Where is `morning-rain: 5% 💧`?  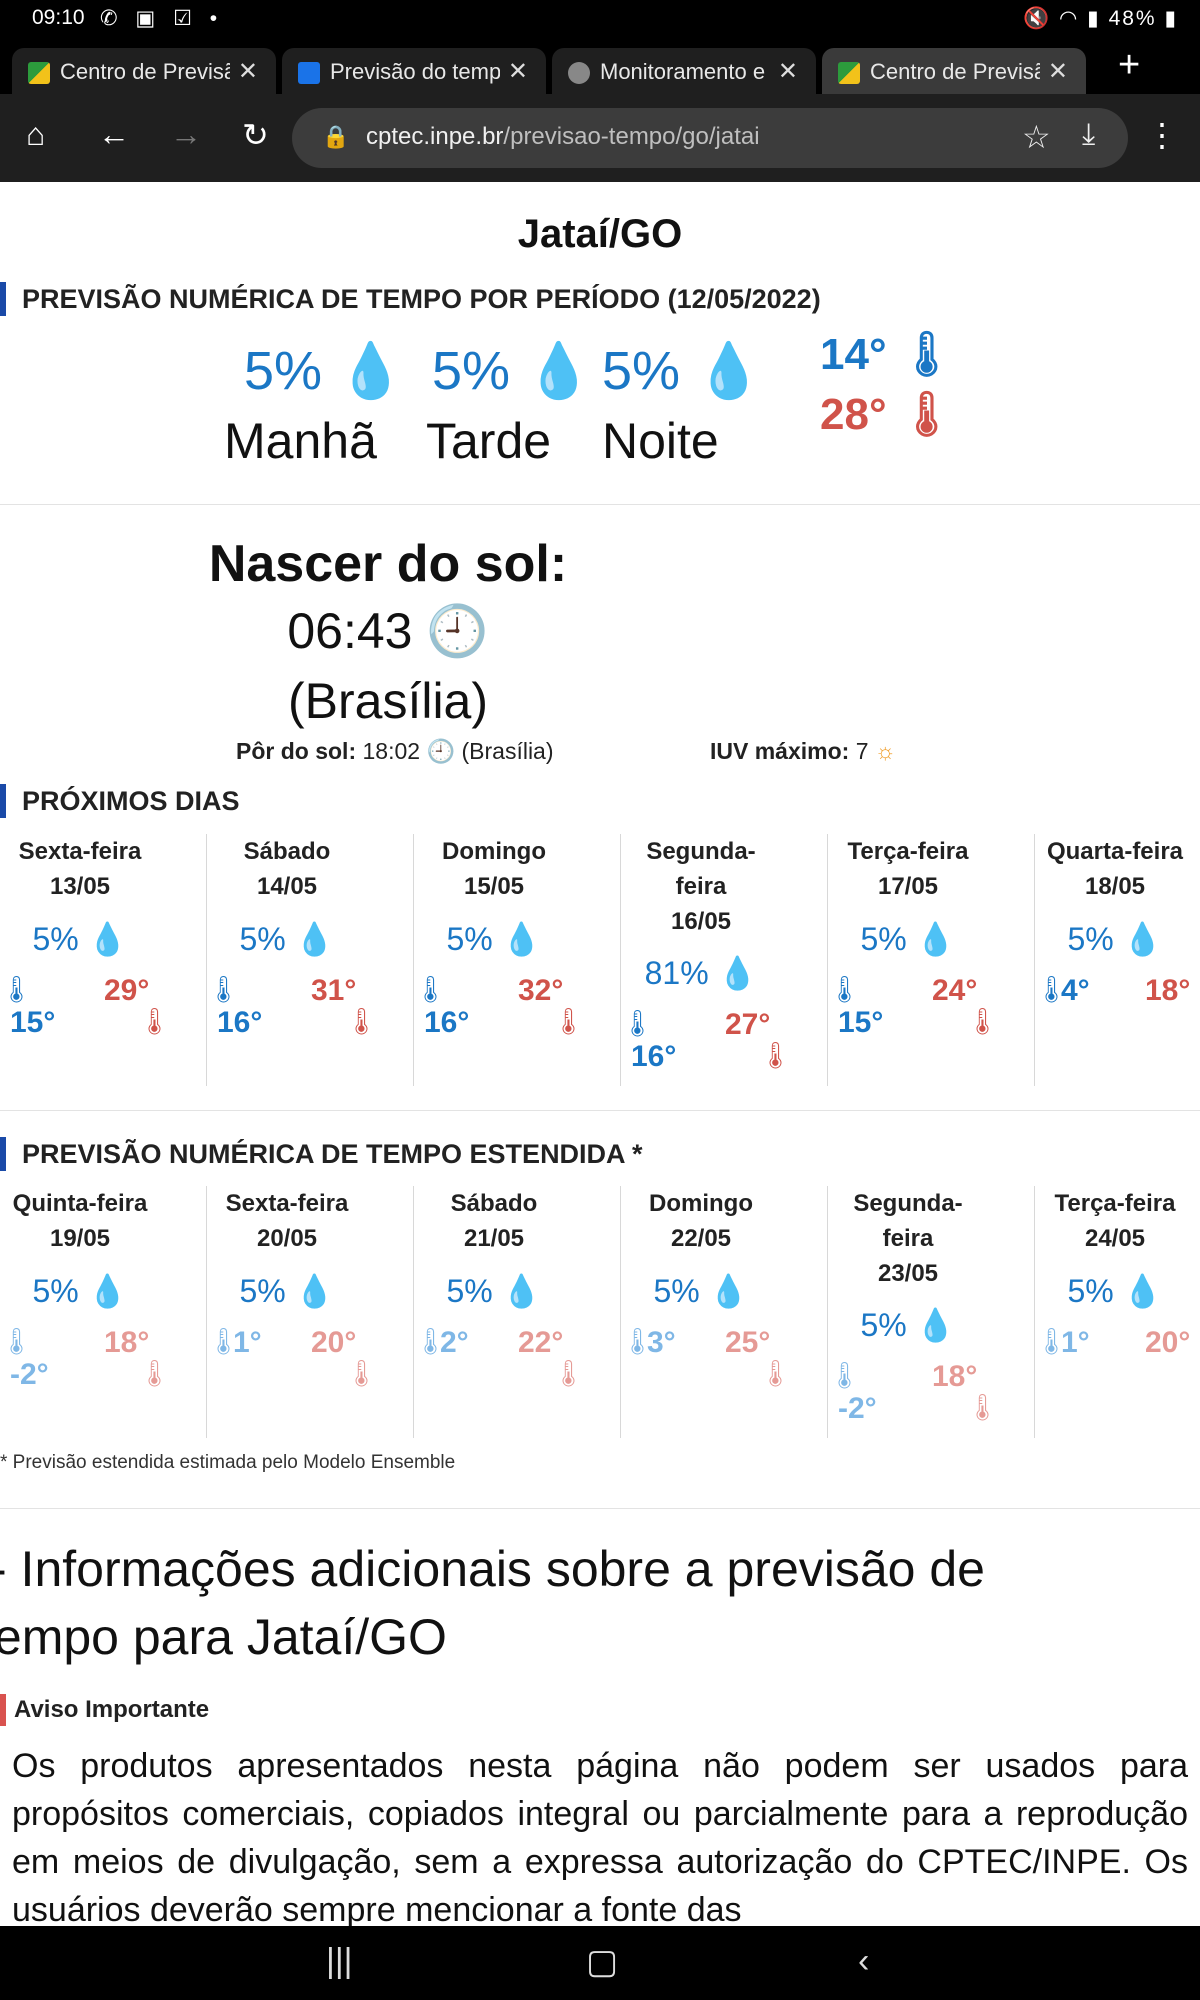
morning-rain: 5% 💧 is located at coordinates (324, 371).